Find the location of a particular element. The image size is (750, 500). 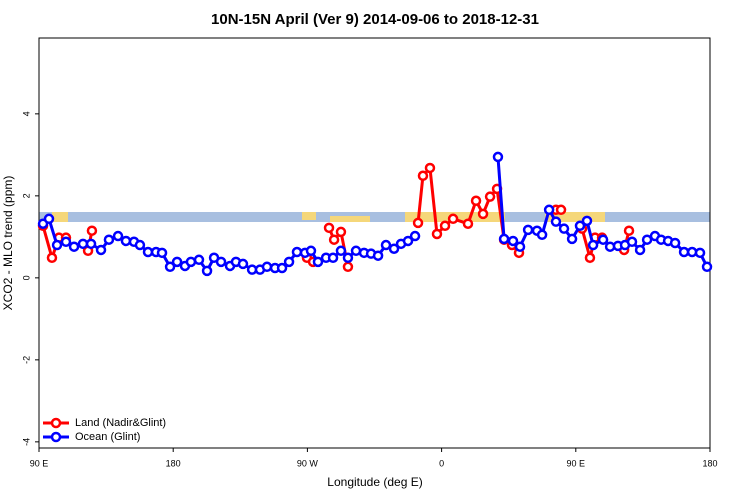

land-mask is located at coordinates (374, 217).